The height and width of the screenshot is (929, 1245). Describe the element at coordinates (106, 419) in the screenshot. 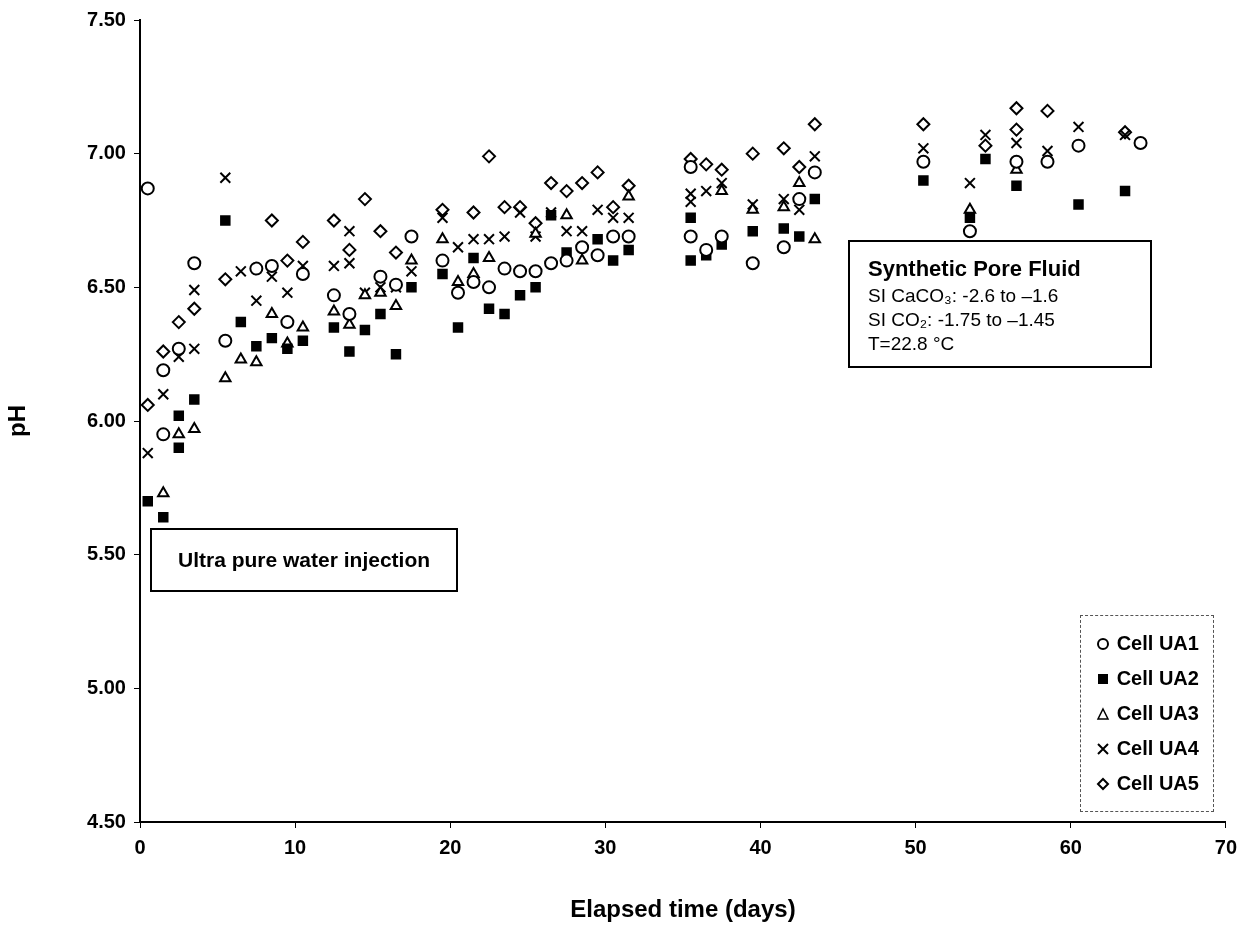

I see `y-tick-label: 6.00` at that location.